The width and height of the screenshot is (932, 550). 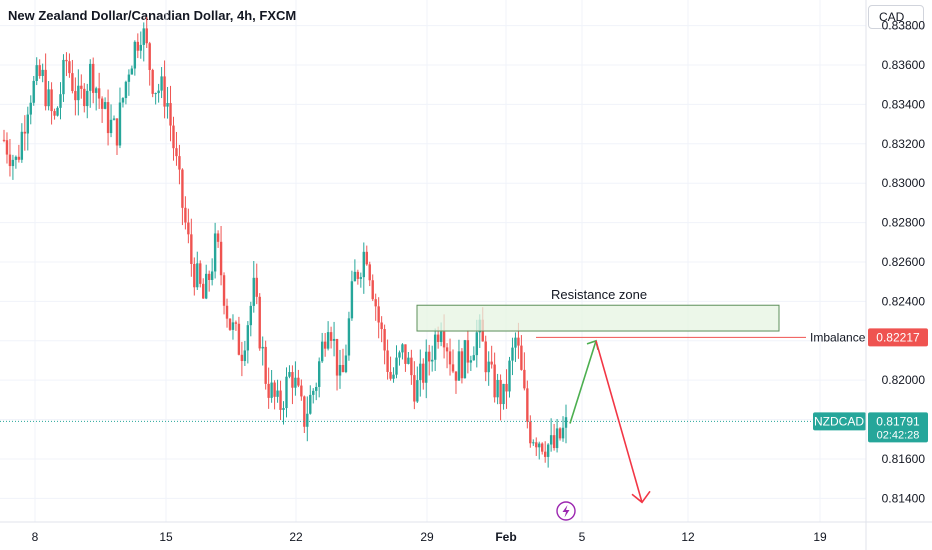 What do you see at coordinates (619, 421) in the screenshot?
I see `projection-down-arrow` at bounding box center [619, 421].